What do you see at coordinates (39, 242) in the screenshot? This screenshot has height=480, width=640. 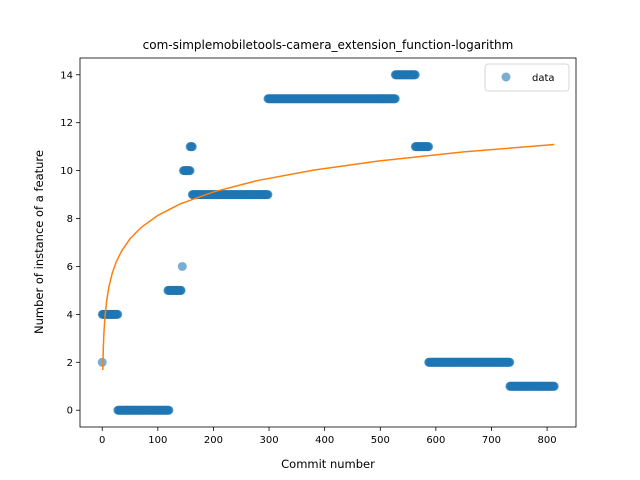 I see `y-axis-label: Number of instance of a feature` at bounding box center [39, 242].